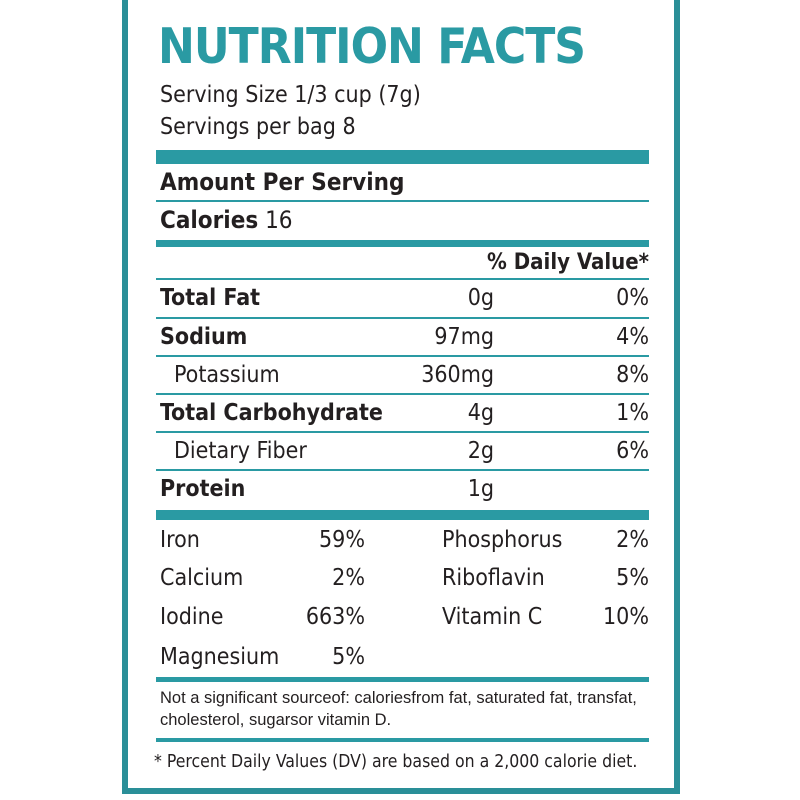 The width and height of the screenshot is (800, 800). Describe the element at coordinates (271, 413) in the screenshot. I see `nutrient-name: Total Carbohydrate` at that location.